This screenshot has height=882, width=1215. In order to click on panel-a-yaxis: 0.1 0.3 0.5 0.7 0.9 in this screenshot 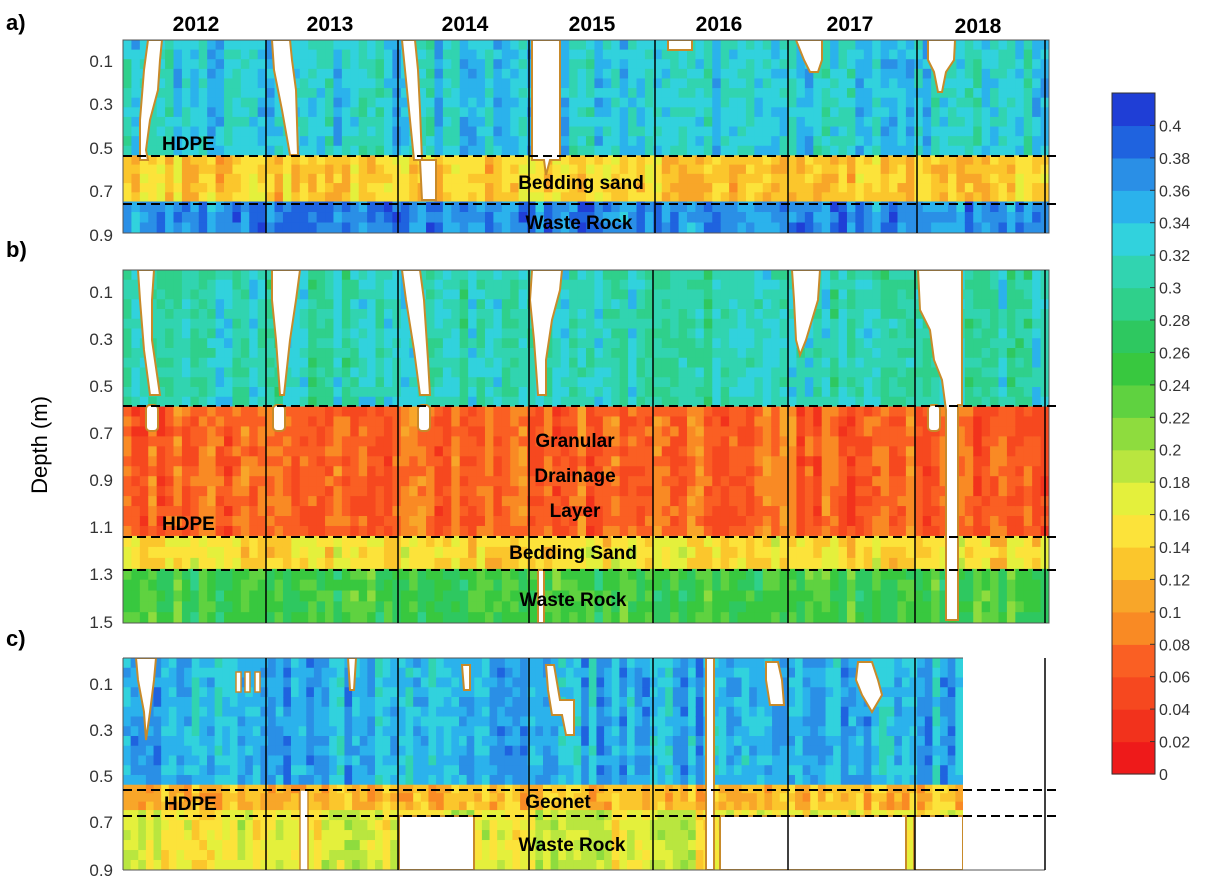, I will do `click(101, 148)`.